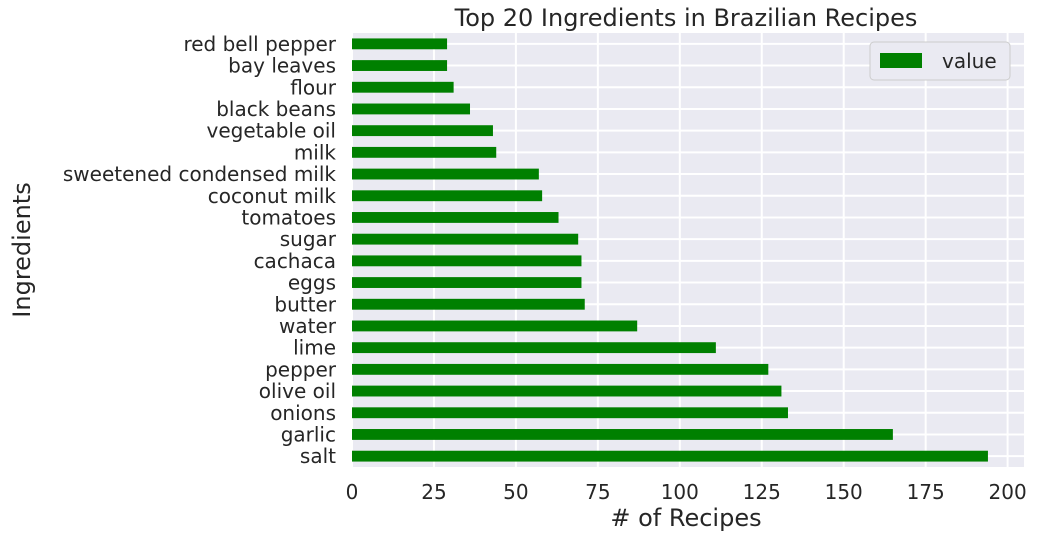 Image resolution: width=1040 pixels, height=537 pixels. What do you see at coordinates (301, 369) in the screenshot?
I see `y-tick-label: pepper` at bounding box center [301, 369].